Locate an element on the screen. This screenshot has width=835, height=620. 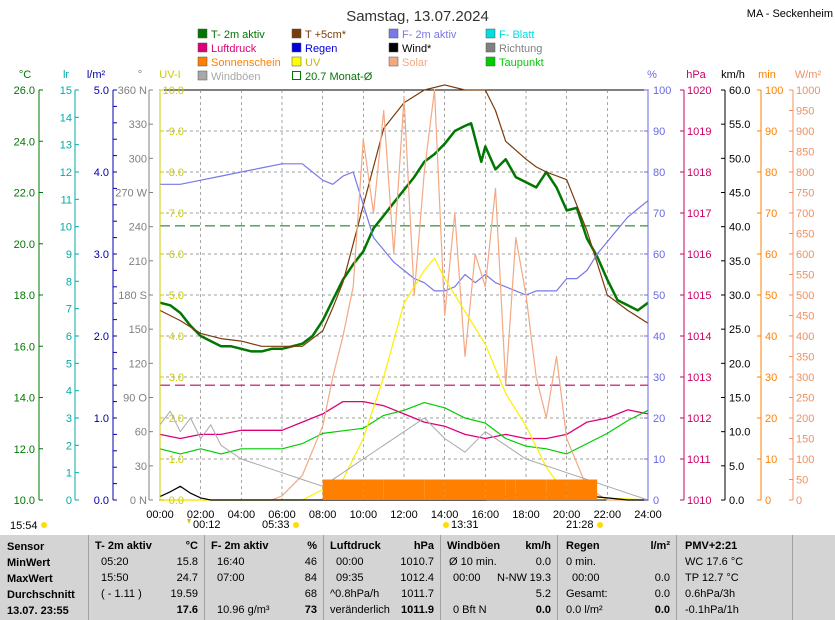
legend-label: Richtung is located at coordinates (520, 49).